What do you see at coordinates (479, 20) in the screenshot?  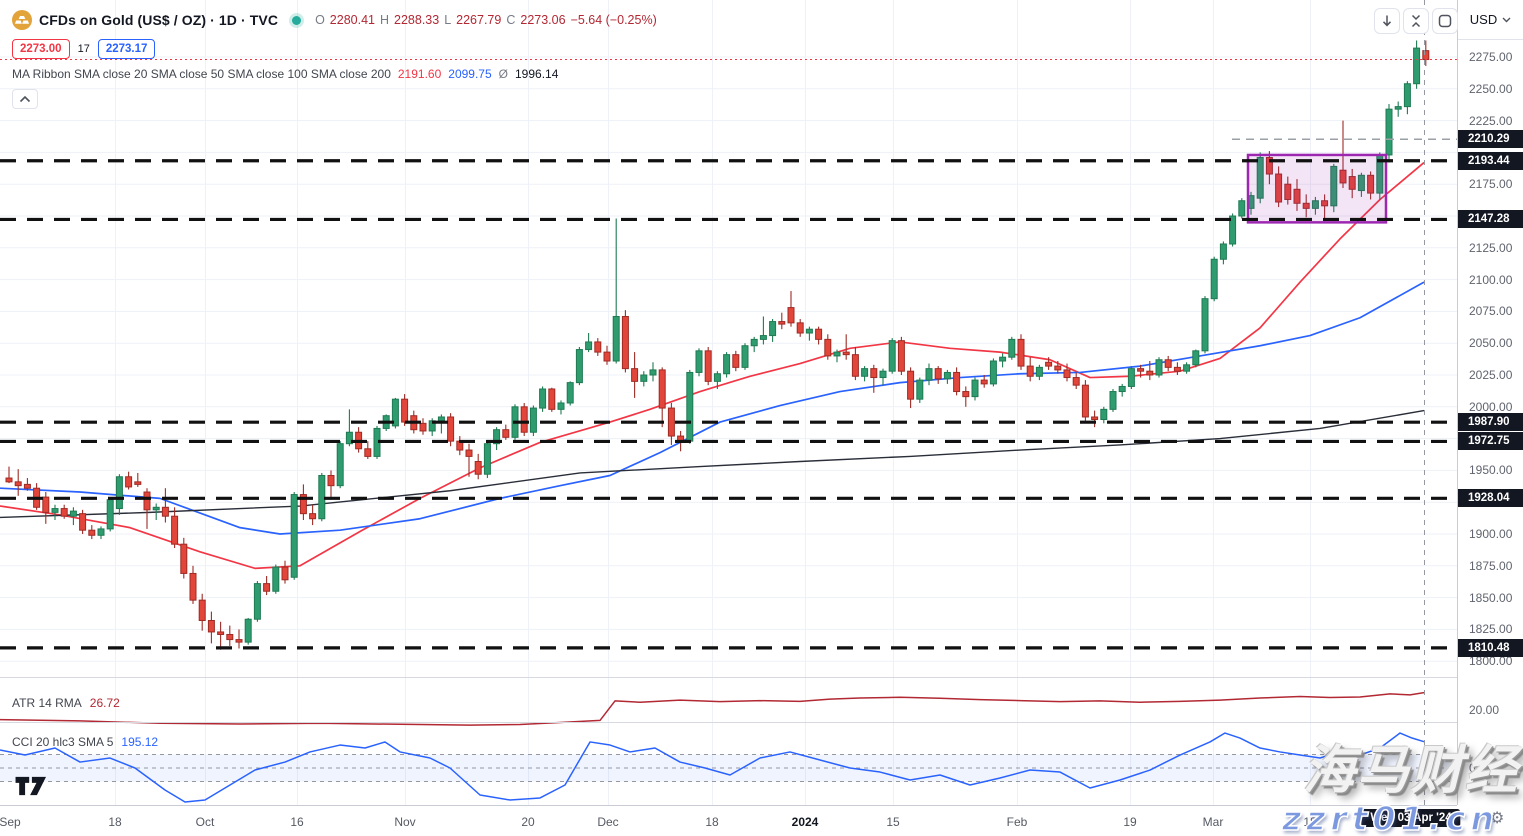 I see `low-value: 2267.79` at bounding box center [479, 20].